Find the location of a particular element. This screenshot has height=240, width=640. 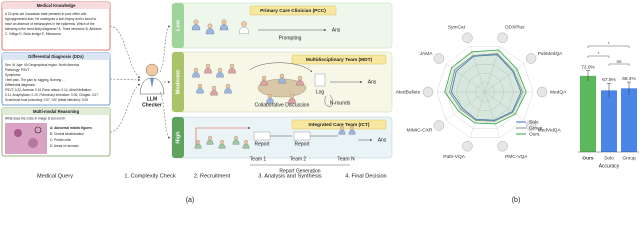

flow-label: Collaborative Discussion is located at coordinates (282, 105).